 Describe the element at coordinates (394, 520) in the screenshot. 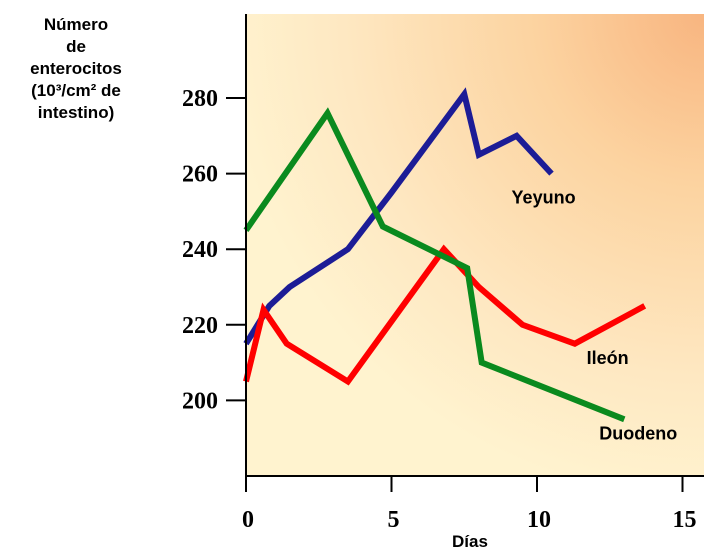

I see `x-tick-label: 5` at that location.